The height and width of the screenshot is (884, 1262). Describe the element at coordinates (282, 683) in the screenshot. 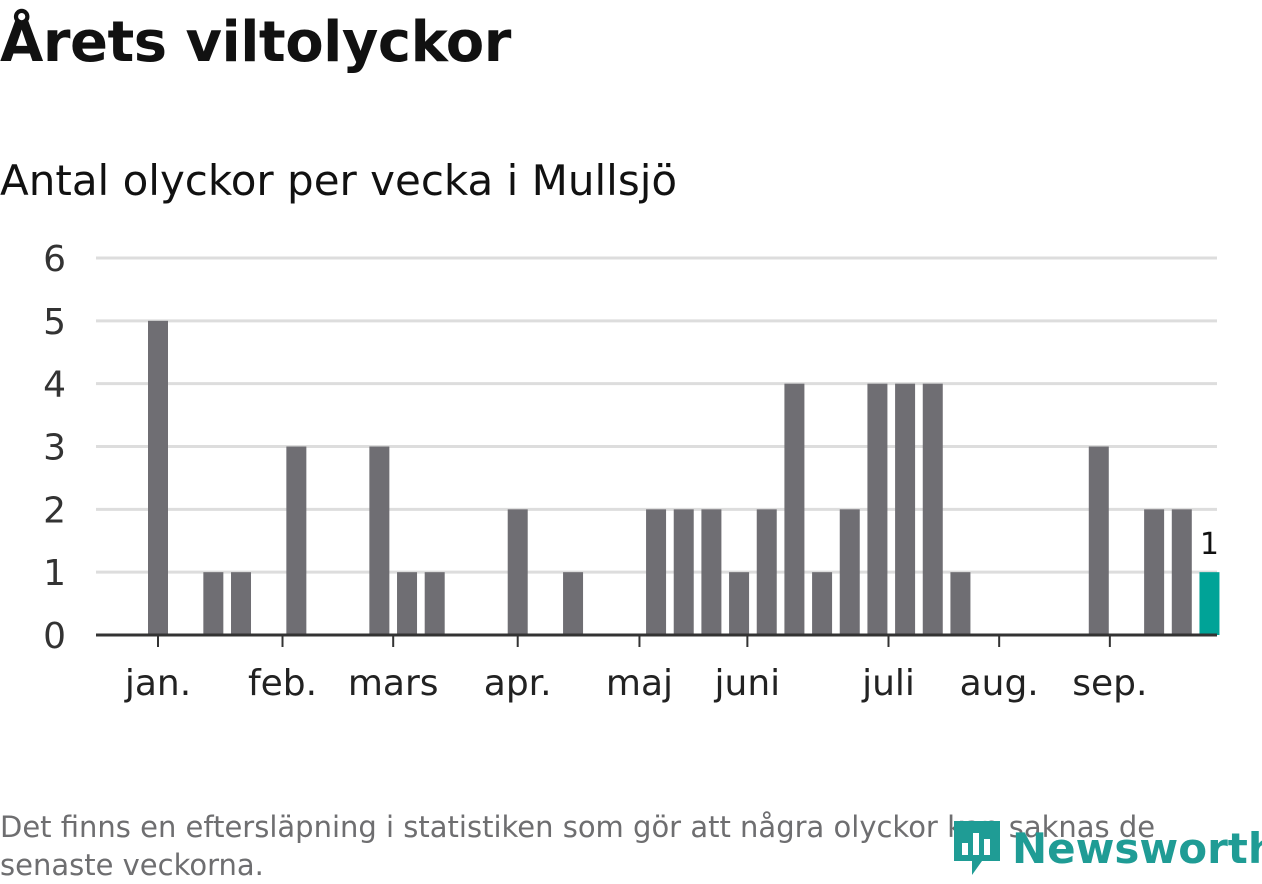

I see `x-tick-label: feb.` at that location.